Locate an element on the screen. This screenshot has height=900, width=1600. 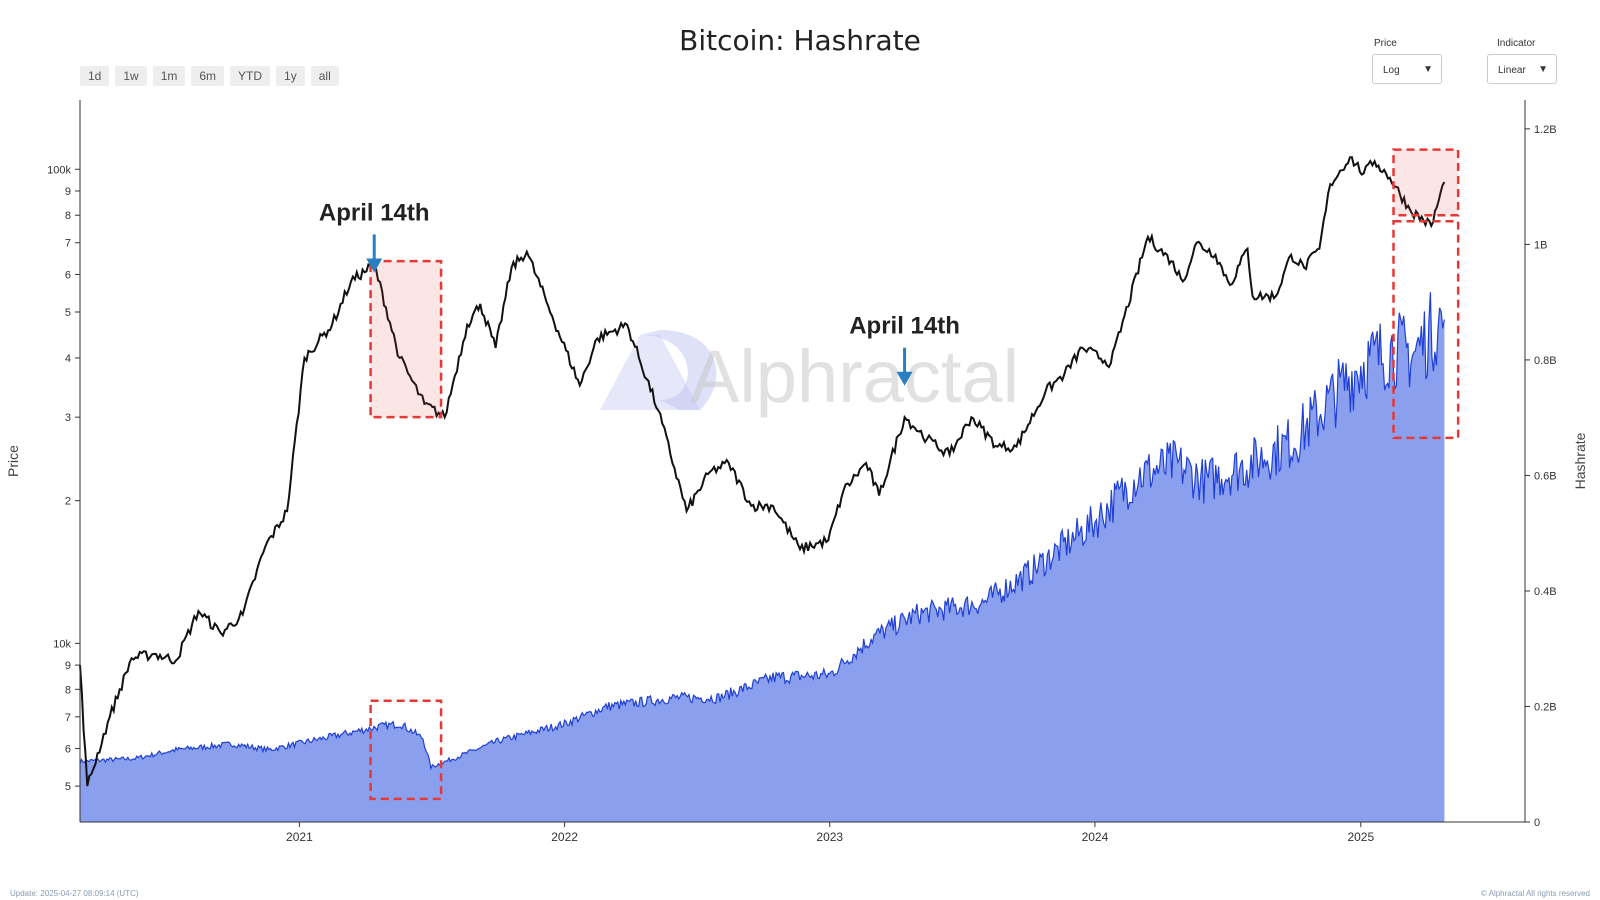
x-tick-label: 2025 is located at coordinates (1360, 837).